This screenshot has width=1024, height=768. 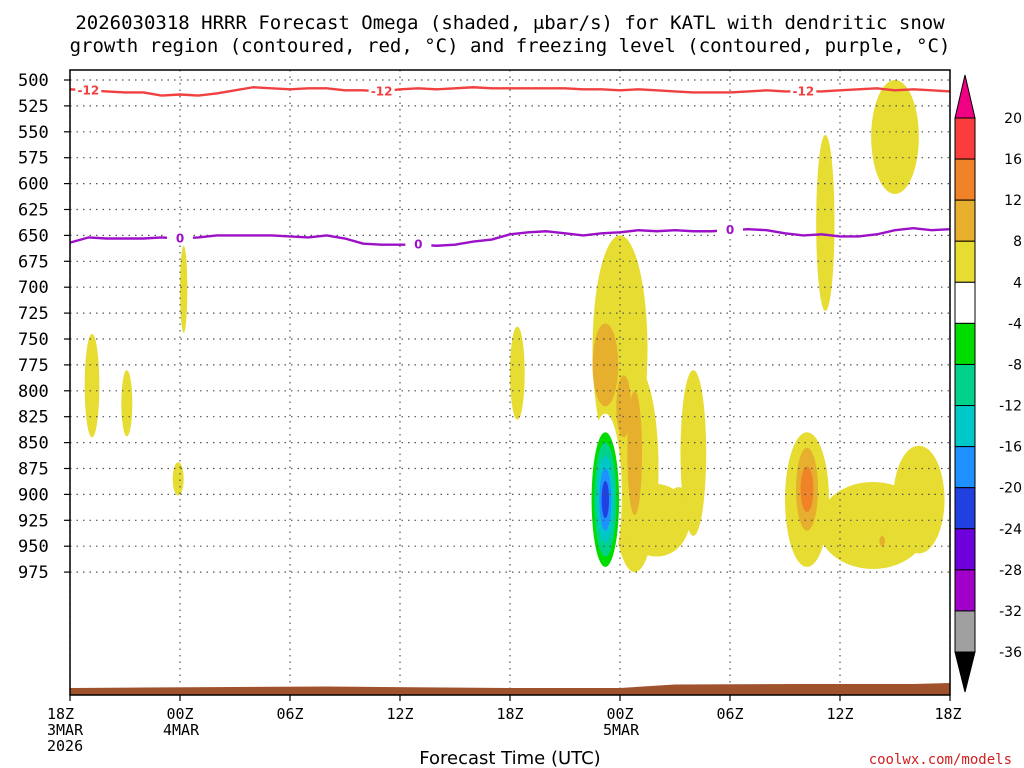 I want to click on x-tick-label: 12Z, so click(x=839, y=714).